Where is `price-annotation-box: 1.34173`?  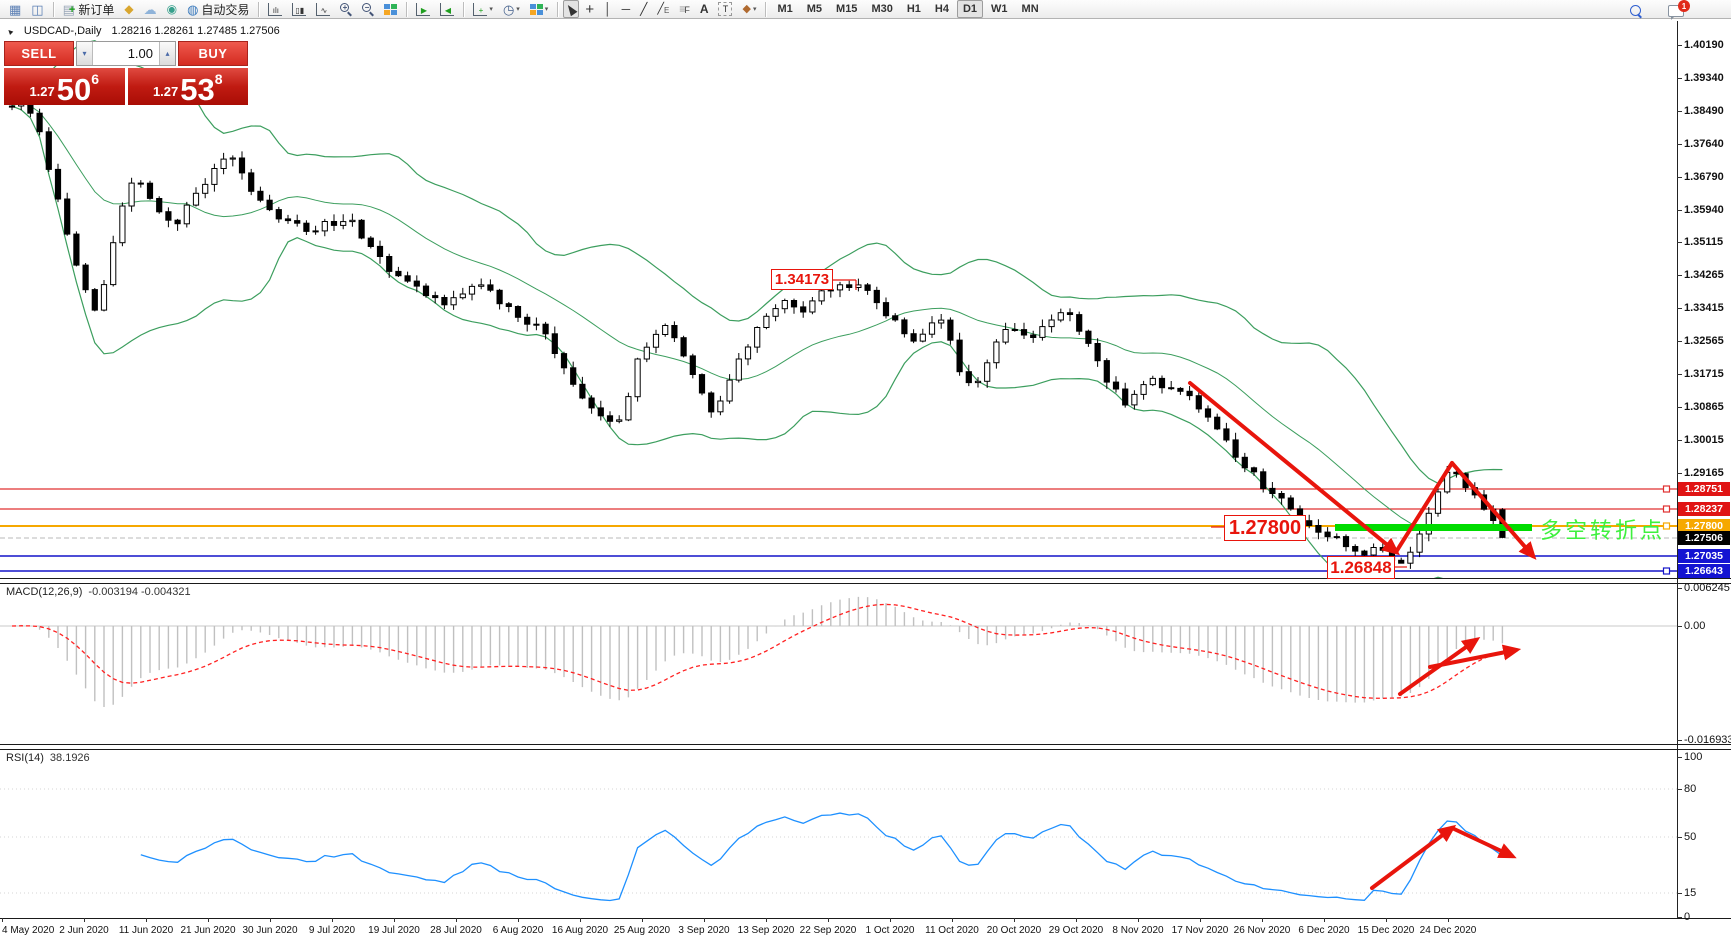 price-annotation-box: 1.34173 is located at coordinates (802, 279).